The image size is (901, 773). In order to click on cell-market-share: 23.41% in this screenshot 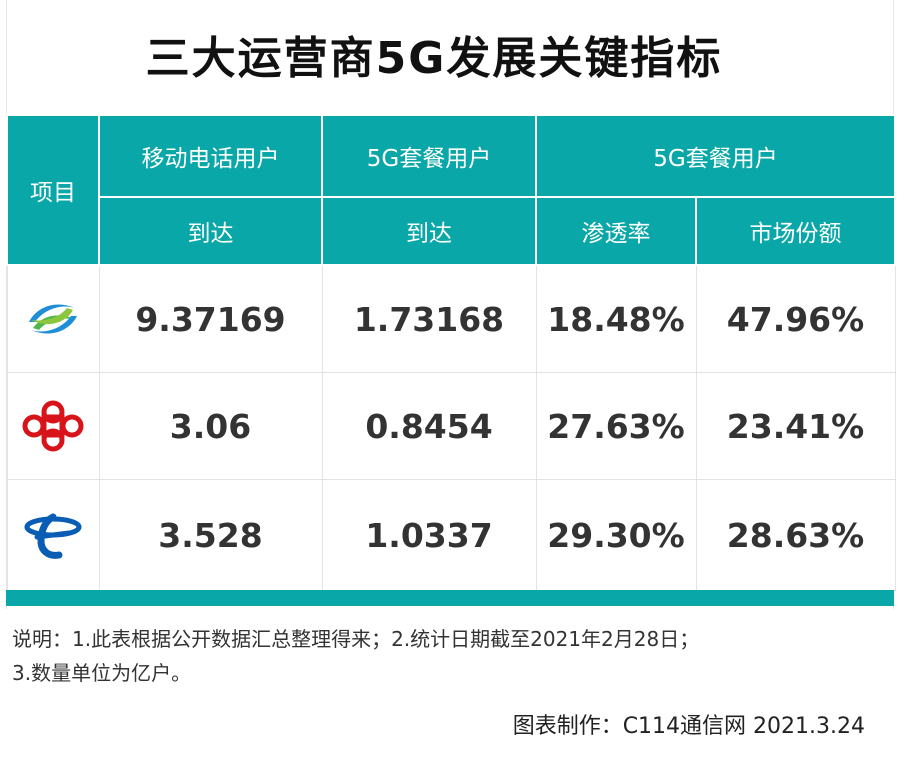, I will do `click(795, 426)`.